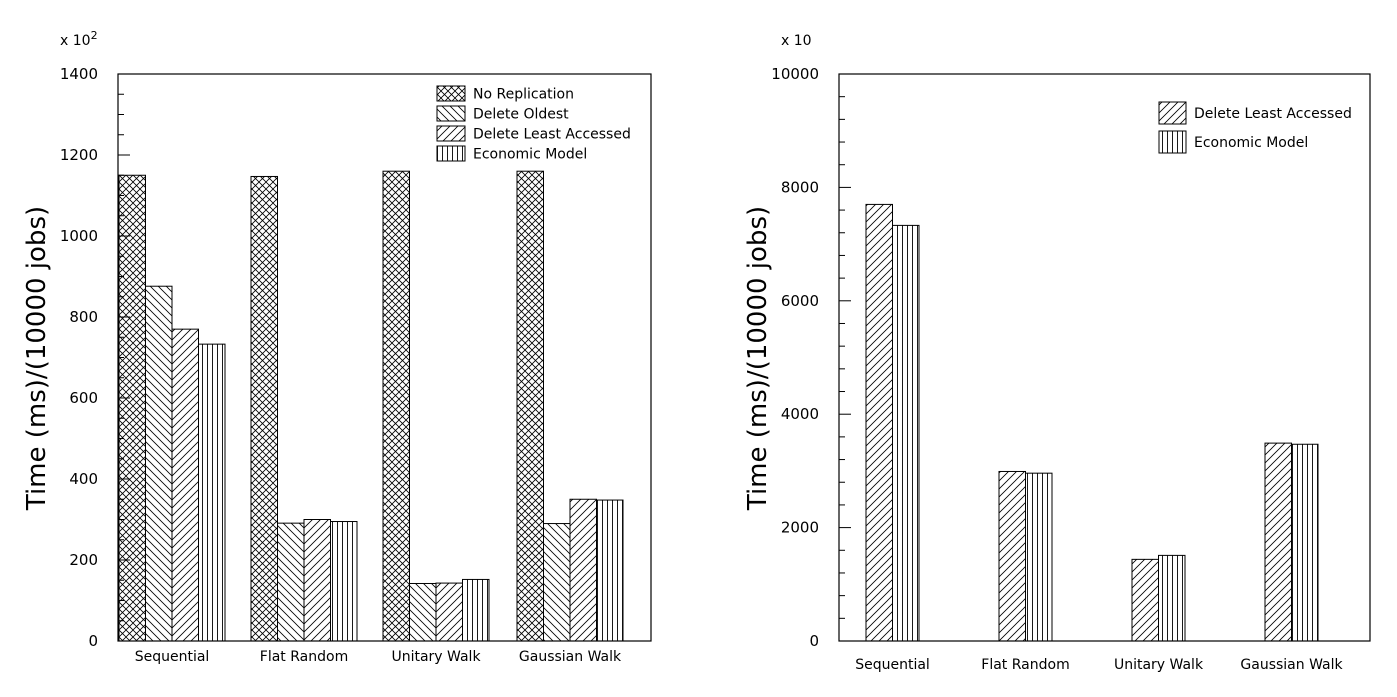  Describe the element at coordinates (451, 113) in the screenshot. I see `legend-swatch-delete-oldest` at that location.